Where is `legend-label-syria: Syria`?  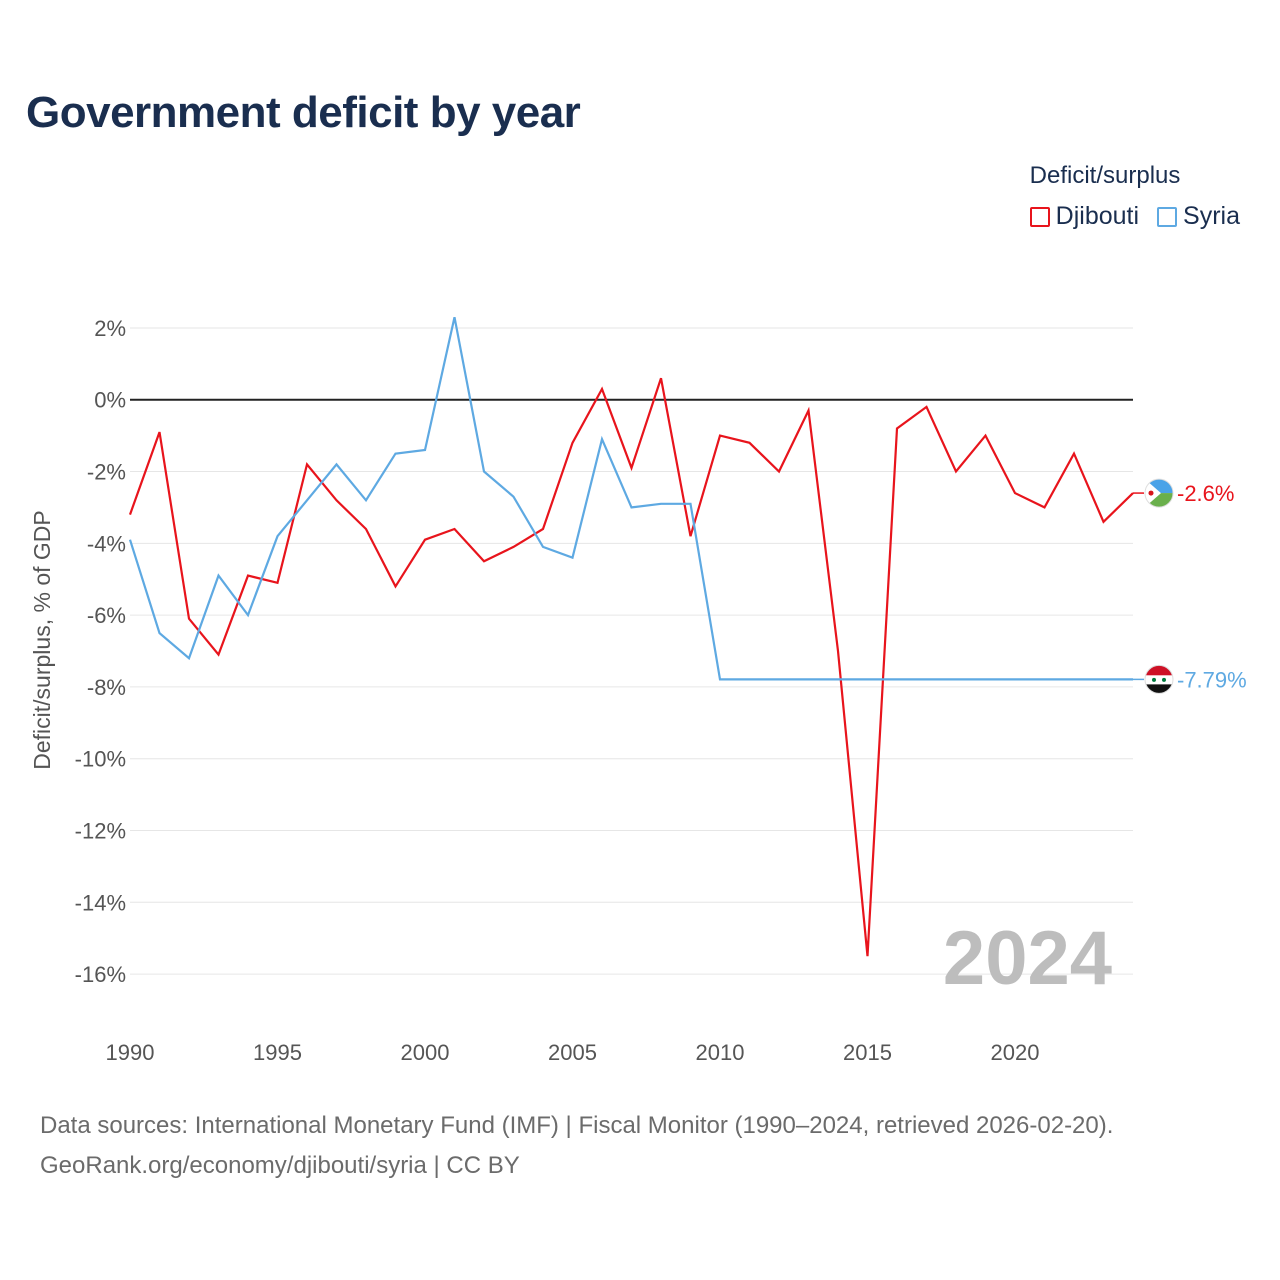 legend-label-syria: Syria is located at coordinates (1211, 216).